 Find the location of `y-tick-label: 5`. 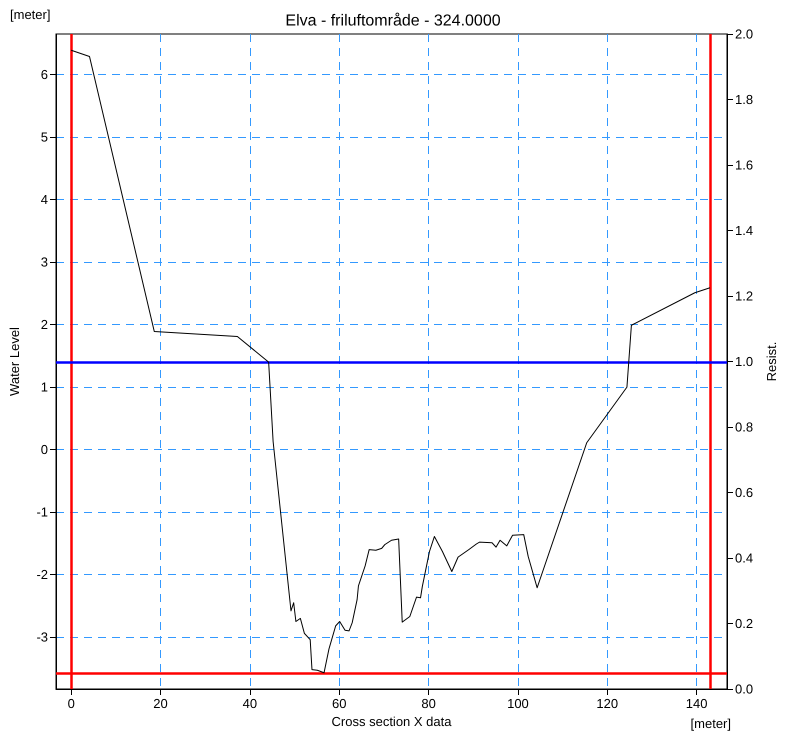

y-tick-label: 5 is located at coordinates (44, 137).